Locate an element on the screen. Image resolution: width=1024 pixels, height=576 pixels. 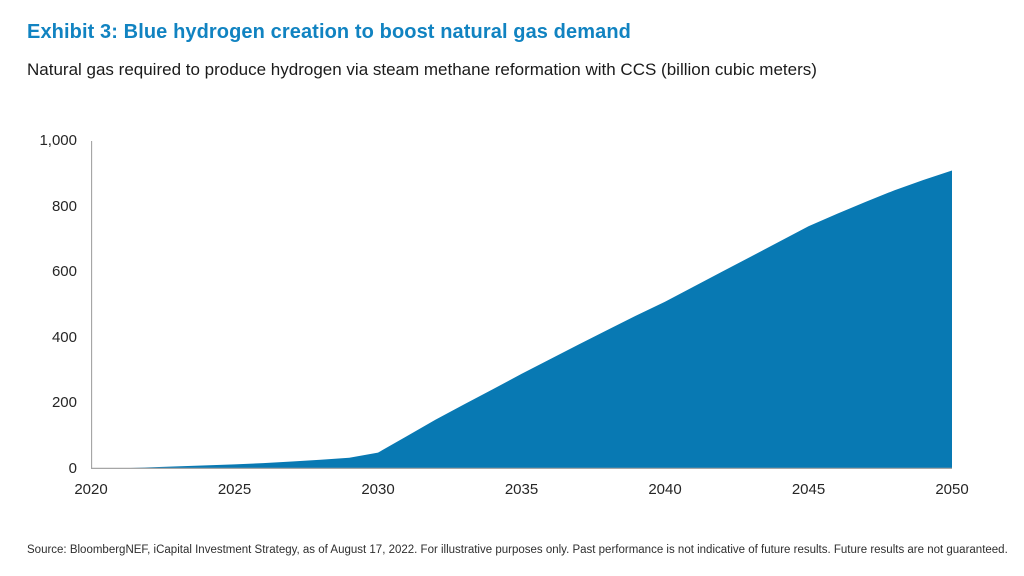
x-tick-label: 2040 is located at coordinates (665, 489).